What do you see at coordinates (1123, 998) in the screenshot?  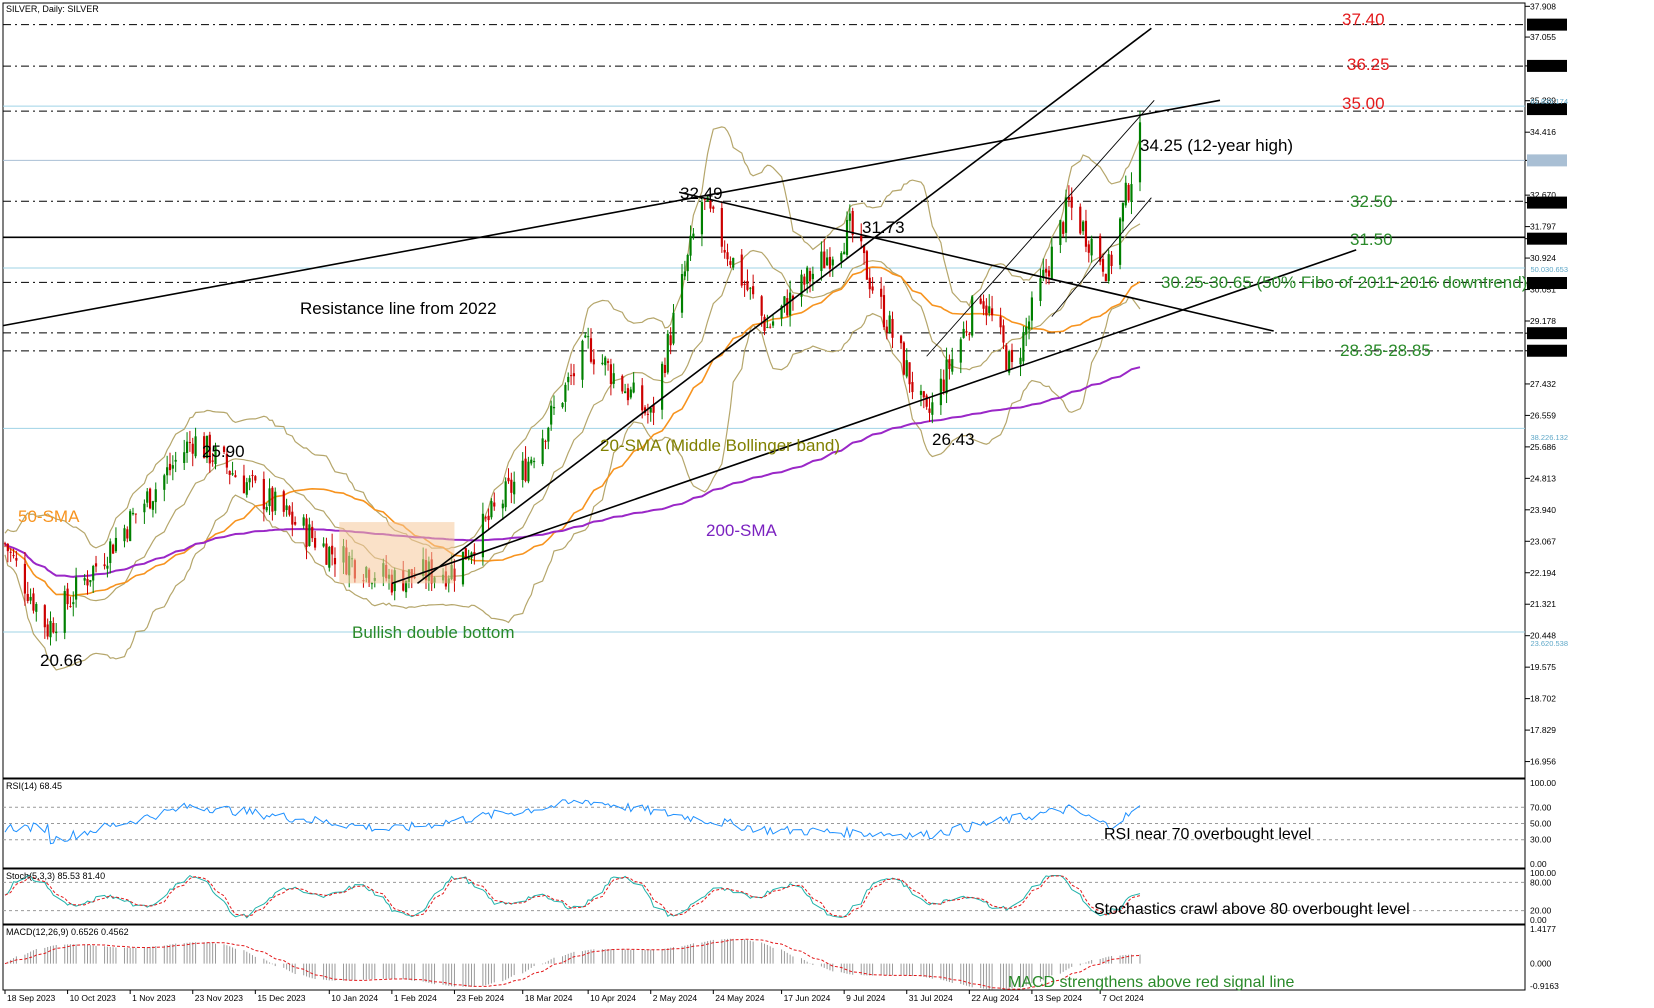 I see `x-tick-label: 7 Oct 2024` at bounding box center [1123, 998].